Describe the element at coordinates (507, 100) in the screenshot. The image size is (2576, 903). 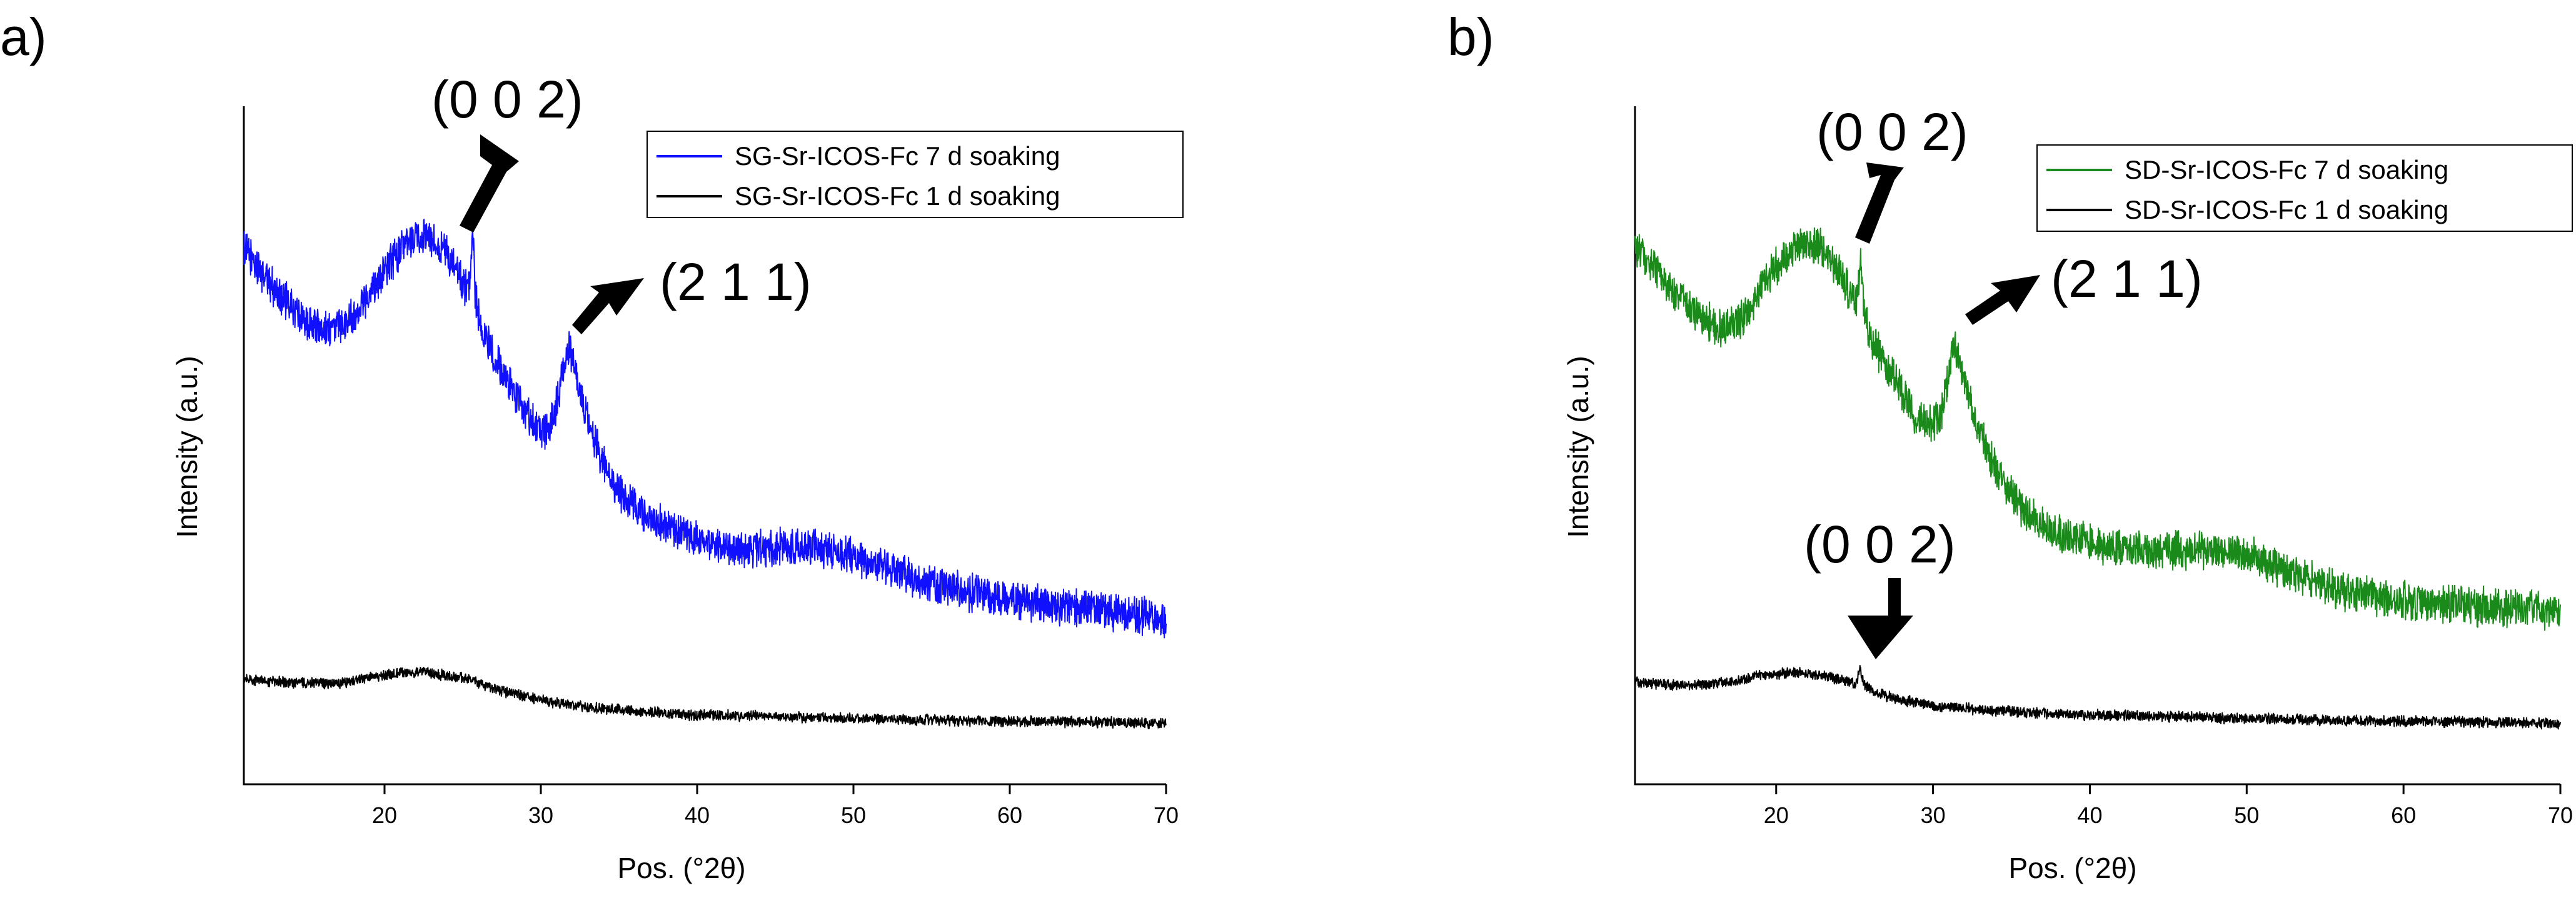
I see `annotation-a-002-label: (0 0 2)` at that location.